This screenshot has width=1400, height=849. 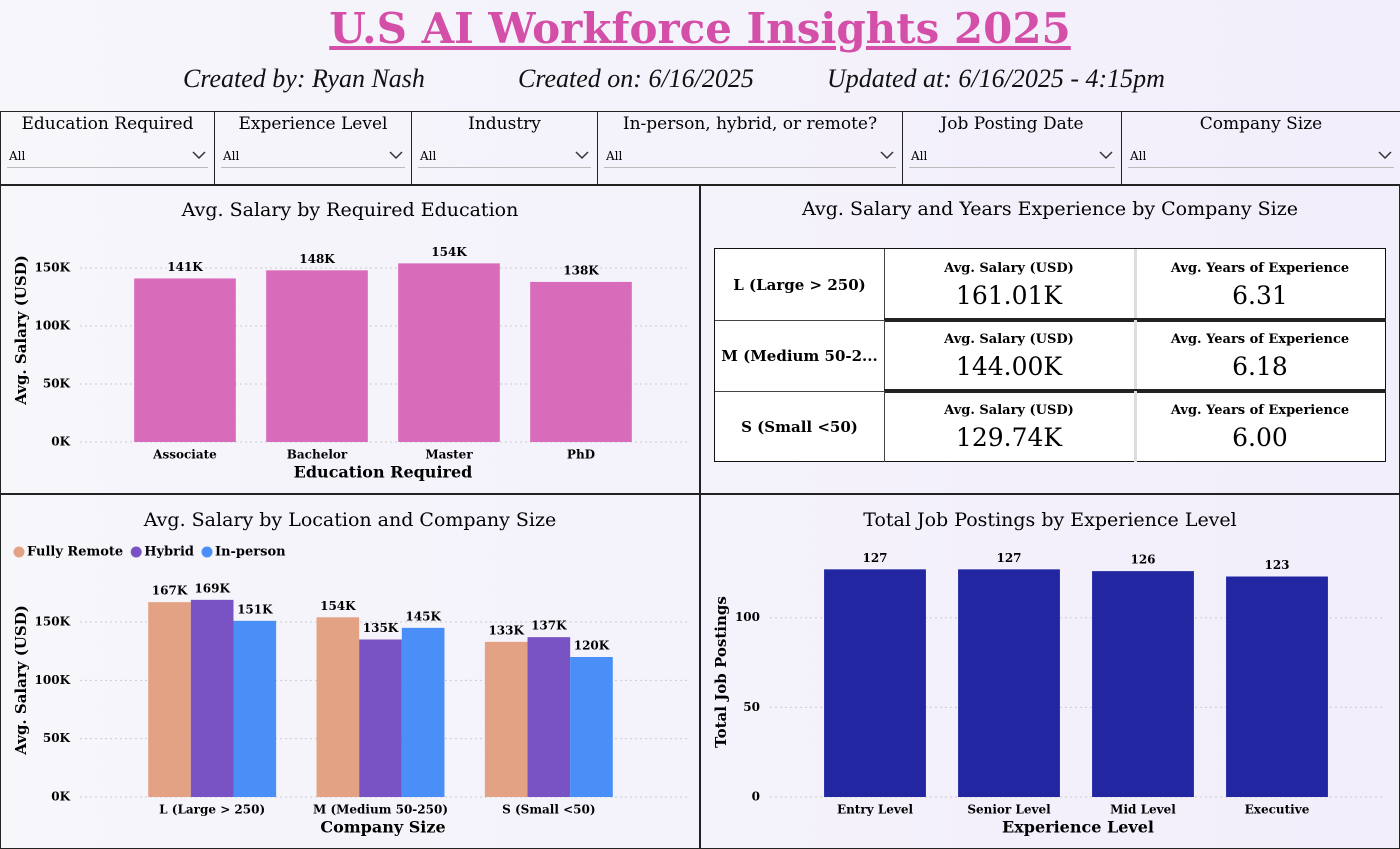 What do you see at coordinates (799, 427) in the screenshot?
I see `row-label: S (Small <50)` at bounding box center [799, 427].